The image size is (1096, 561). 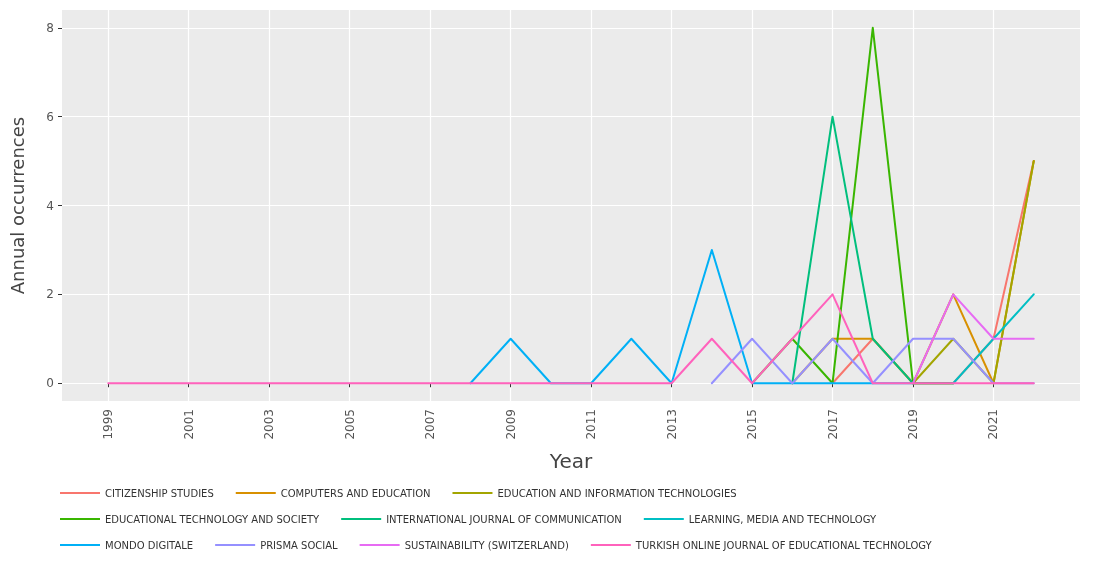 What do you see at coordinates (504, 519) in the screenshot?
I see `legend-label: INTERNATIONAL JOURNAL OF COMMUNICATION` at bounding box center [504, 519].